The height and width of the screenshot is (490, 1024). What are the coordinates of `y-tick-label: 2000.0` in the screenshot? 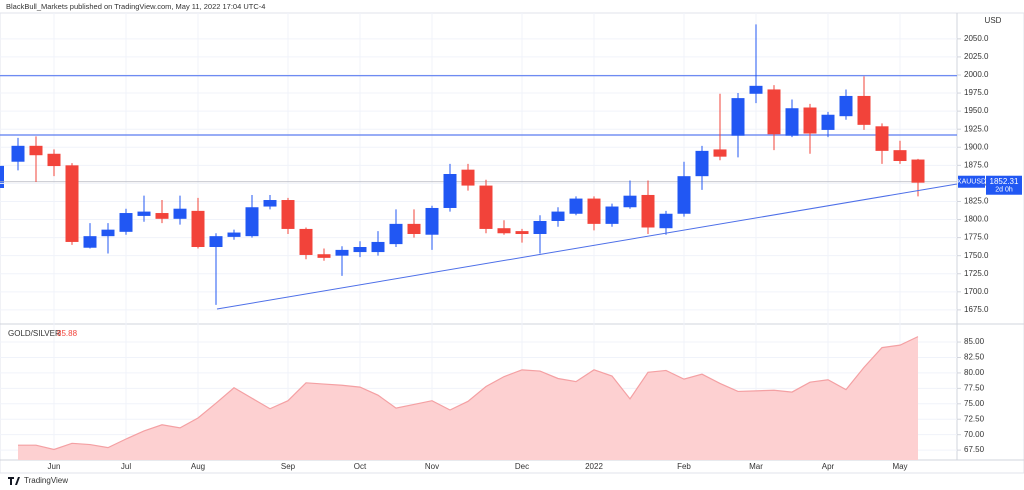 It's located at (976, 74).